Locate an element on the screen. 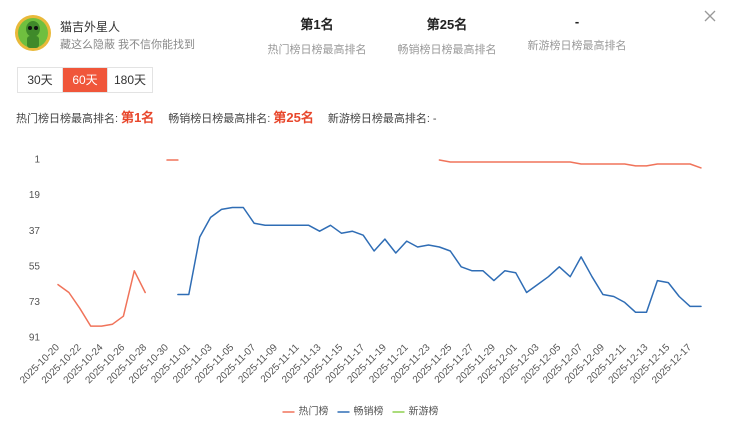 The image size is (730, 430). summary-label: 新游榜日榜最高排名: is located at coordinates (378, 119).